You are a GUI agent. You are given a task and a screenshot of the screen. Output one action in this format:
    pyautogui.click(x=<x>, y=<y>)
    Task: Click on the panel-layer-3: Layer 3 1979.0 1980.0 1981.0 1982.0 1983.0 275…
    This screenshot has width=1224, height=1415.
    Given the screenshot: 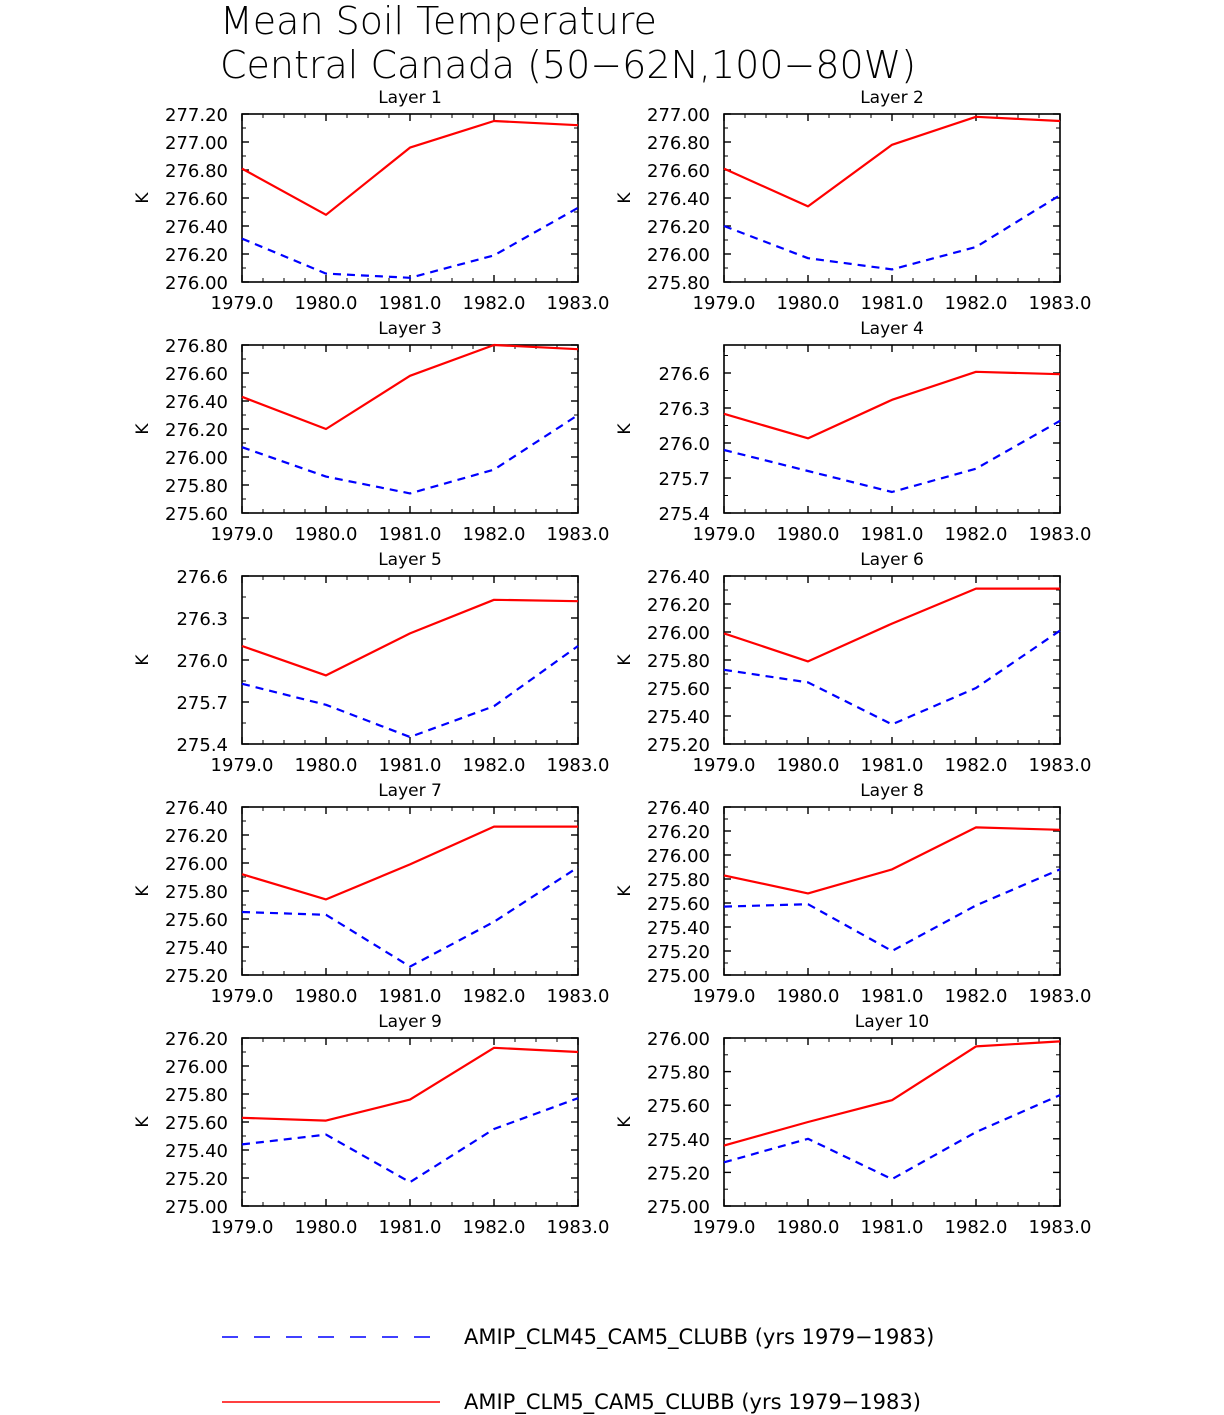 What is the action you would take?
    pyautogui.click(x=371, y=432)
    